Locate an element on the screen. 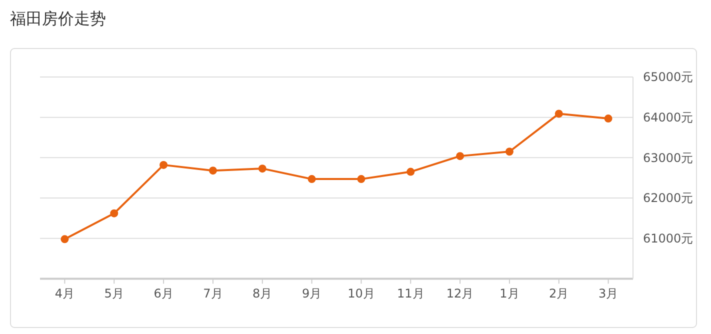  y-tick-label: 62000元 is located at coordinates (668, 198).